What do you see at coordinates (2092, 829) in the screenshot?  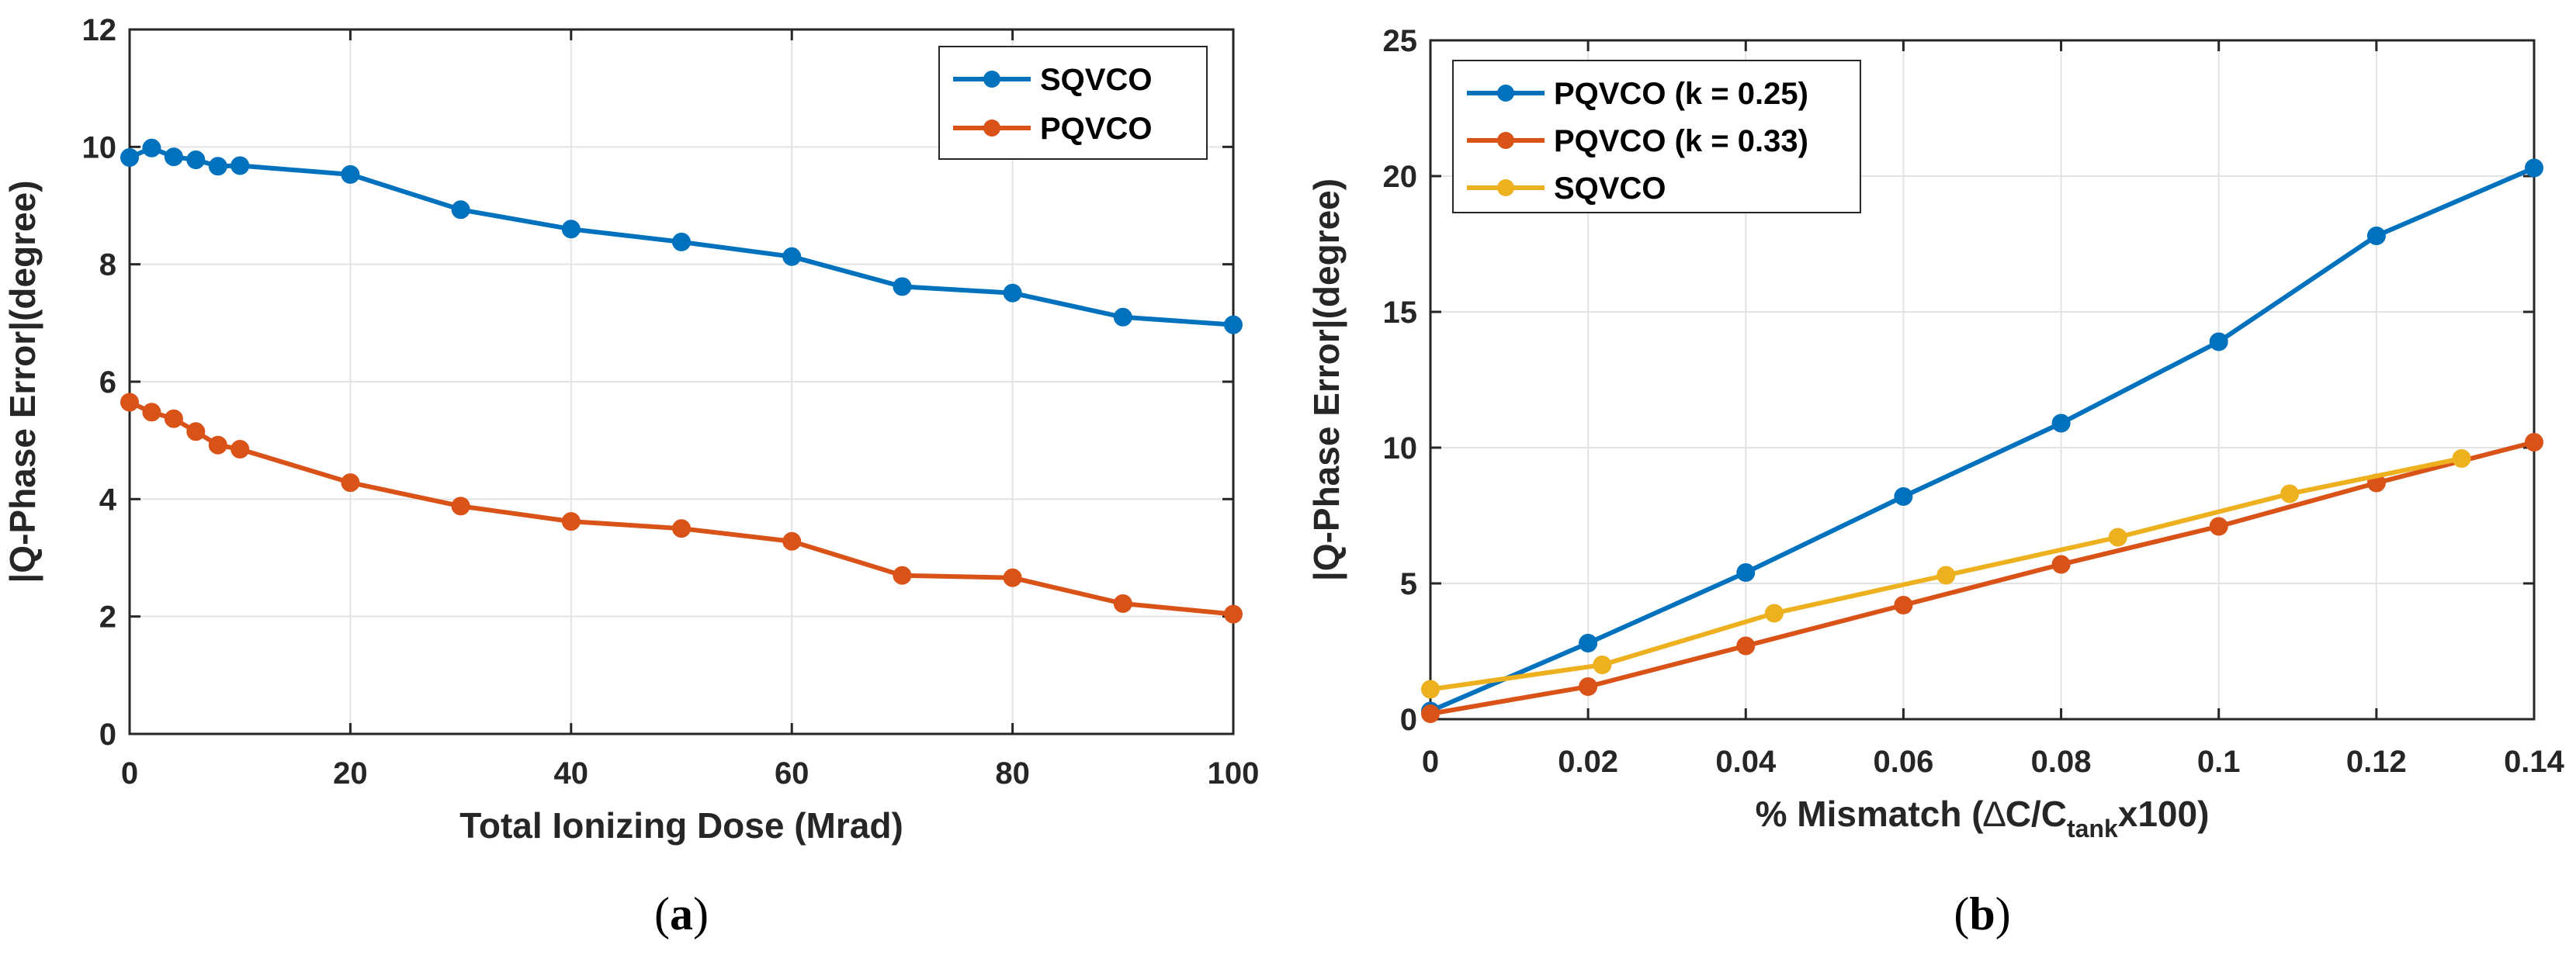 I see `x-axis-label-subscript: tank` at bounding box center [2092, 829].